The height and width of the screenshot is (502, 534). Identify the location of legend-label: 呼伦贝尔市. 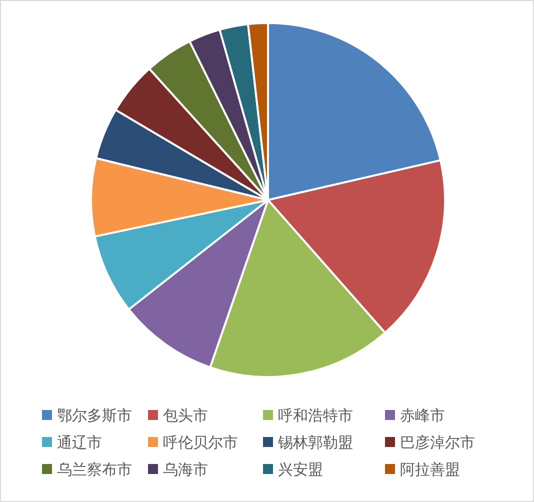
(200, 442).